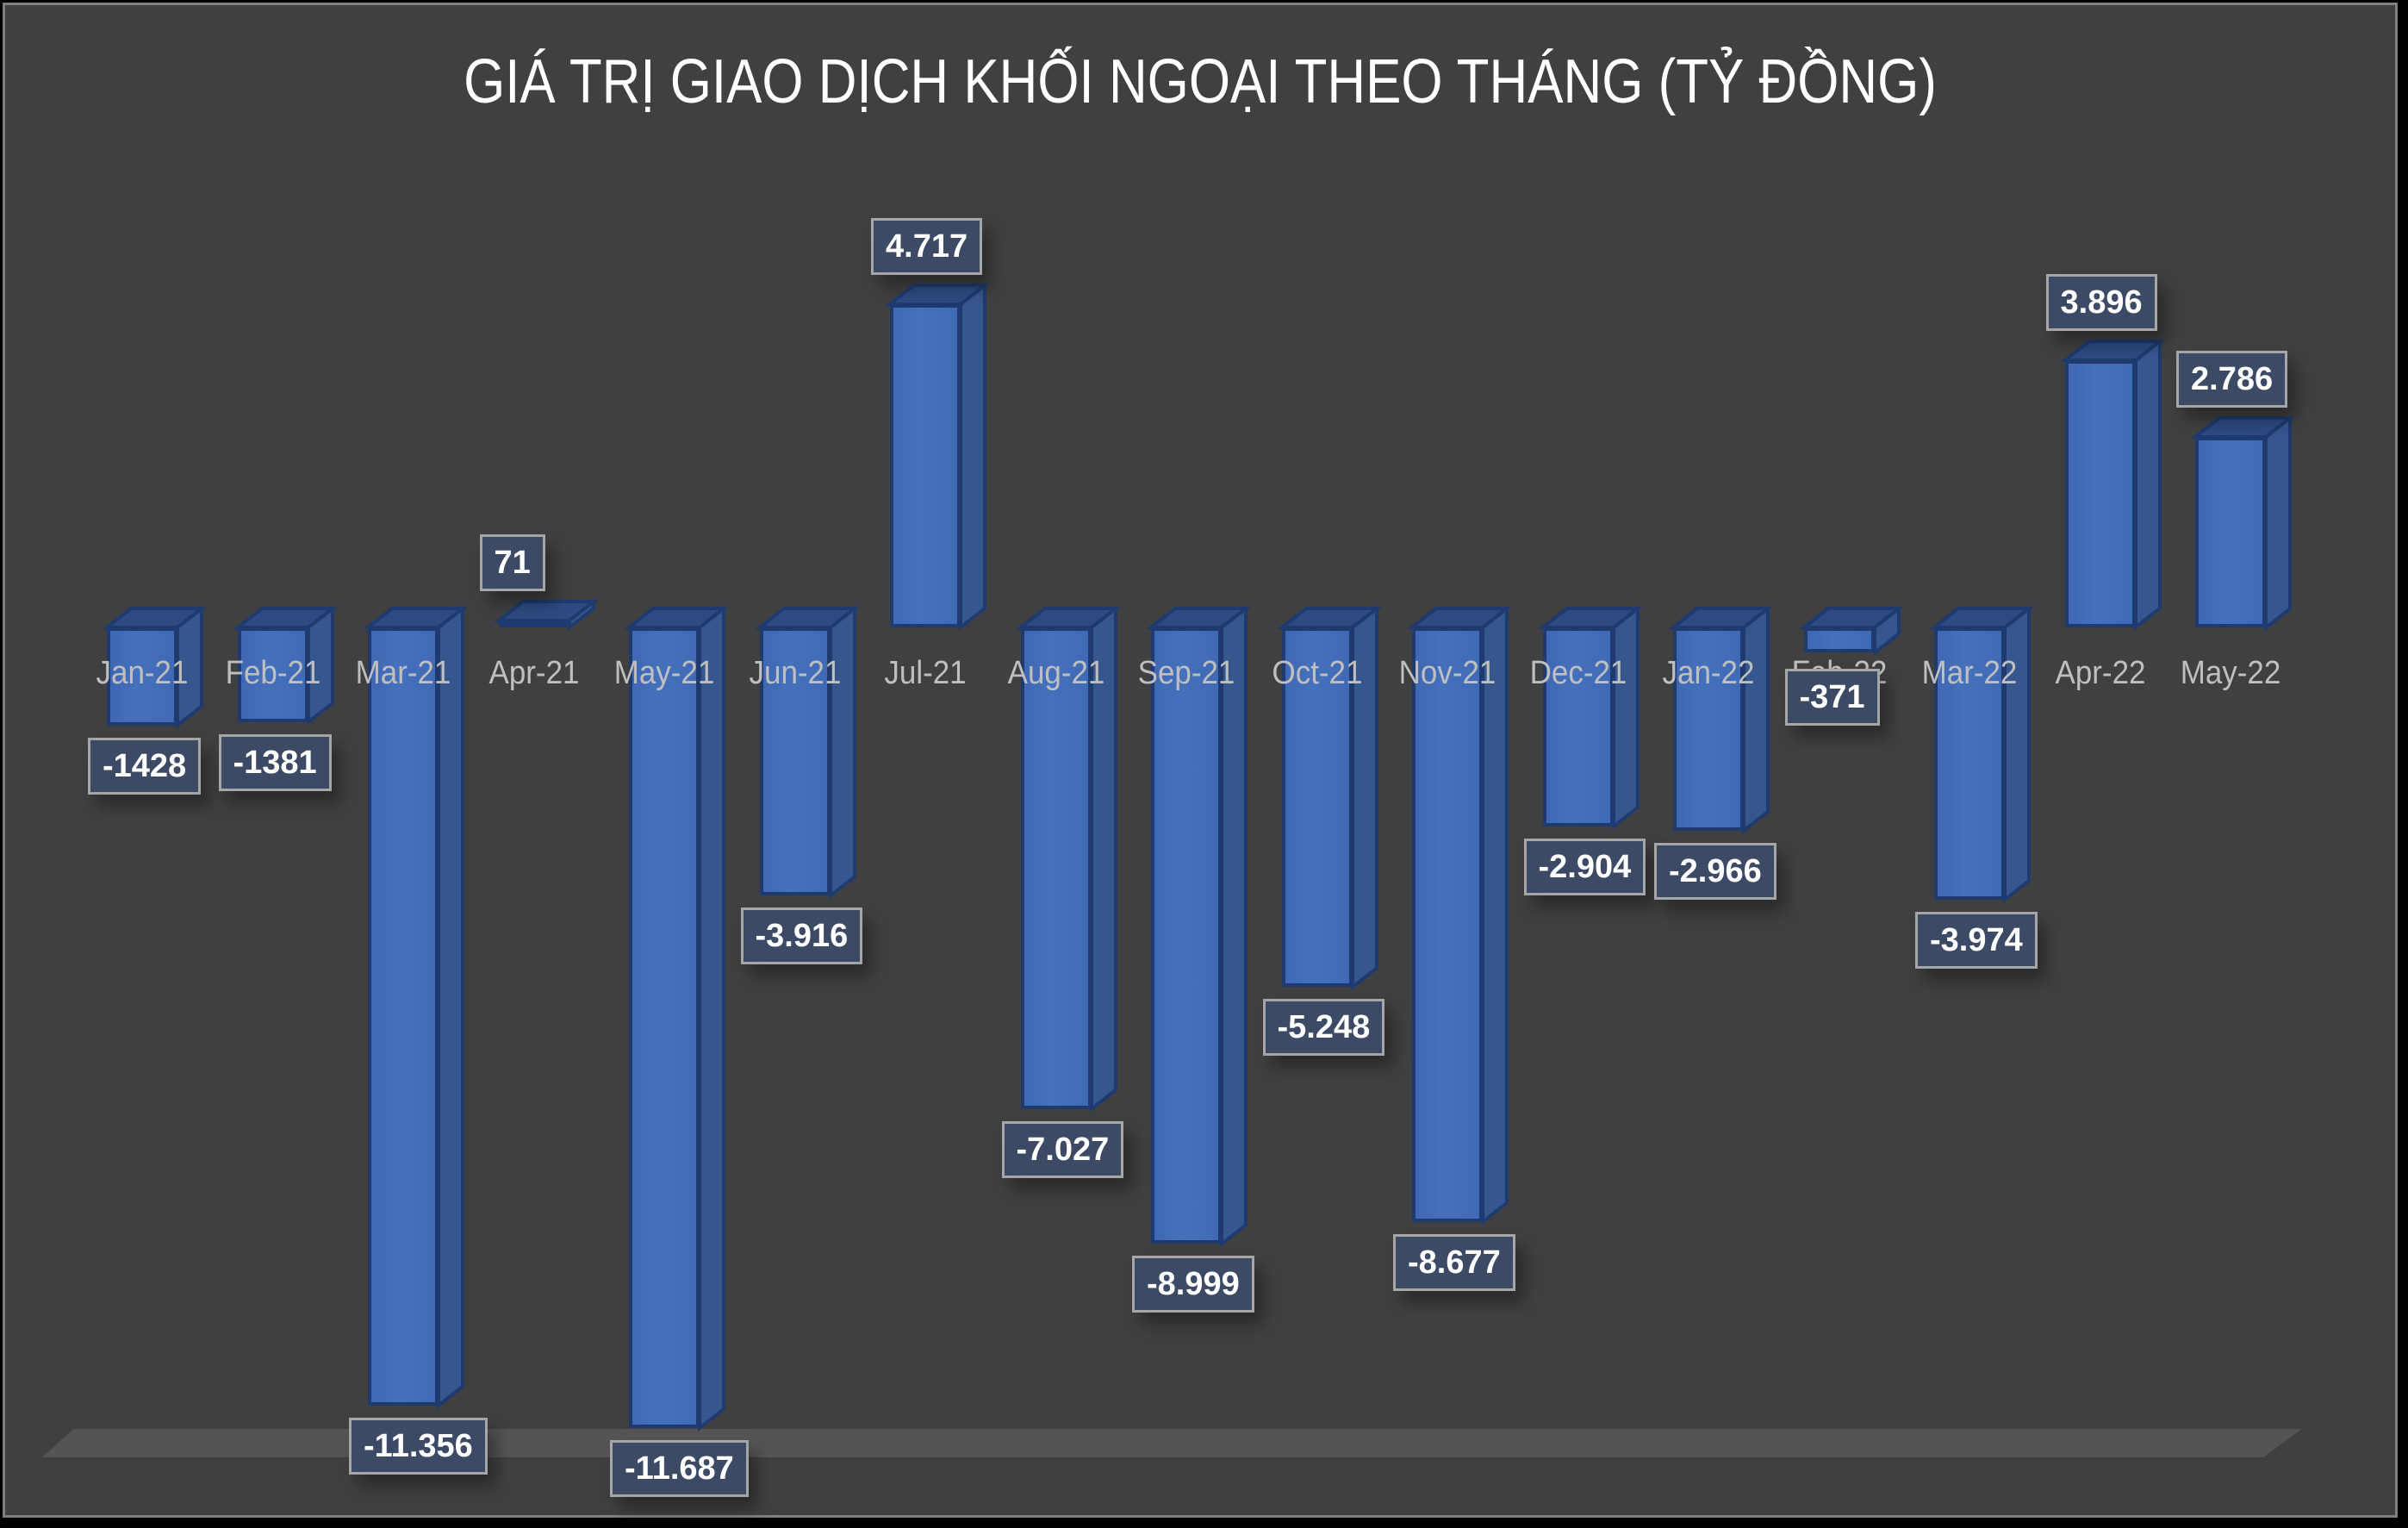  I want to click on x-axis-label: Aug-21, so click(1056, 673).